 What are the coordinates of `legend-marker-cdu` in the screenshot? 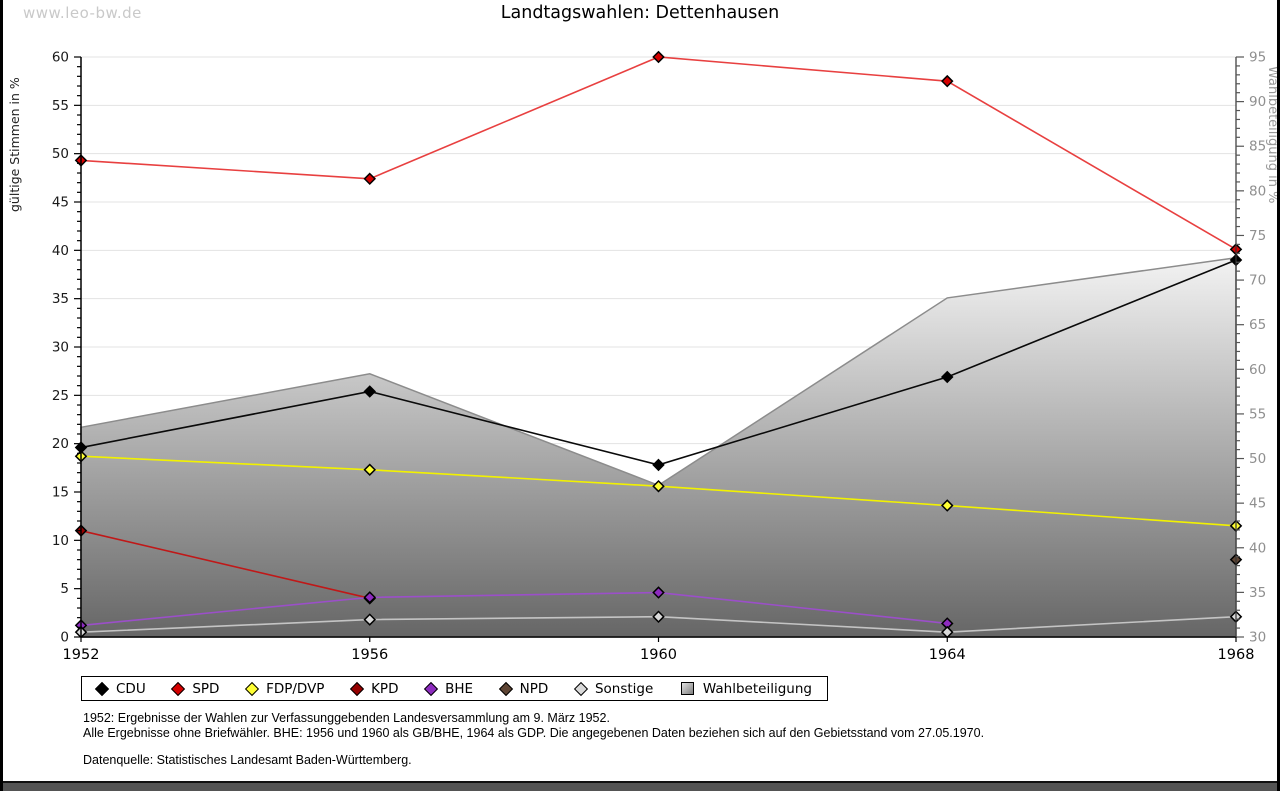 It's located at (102, 688).